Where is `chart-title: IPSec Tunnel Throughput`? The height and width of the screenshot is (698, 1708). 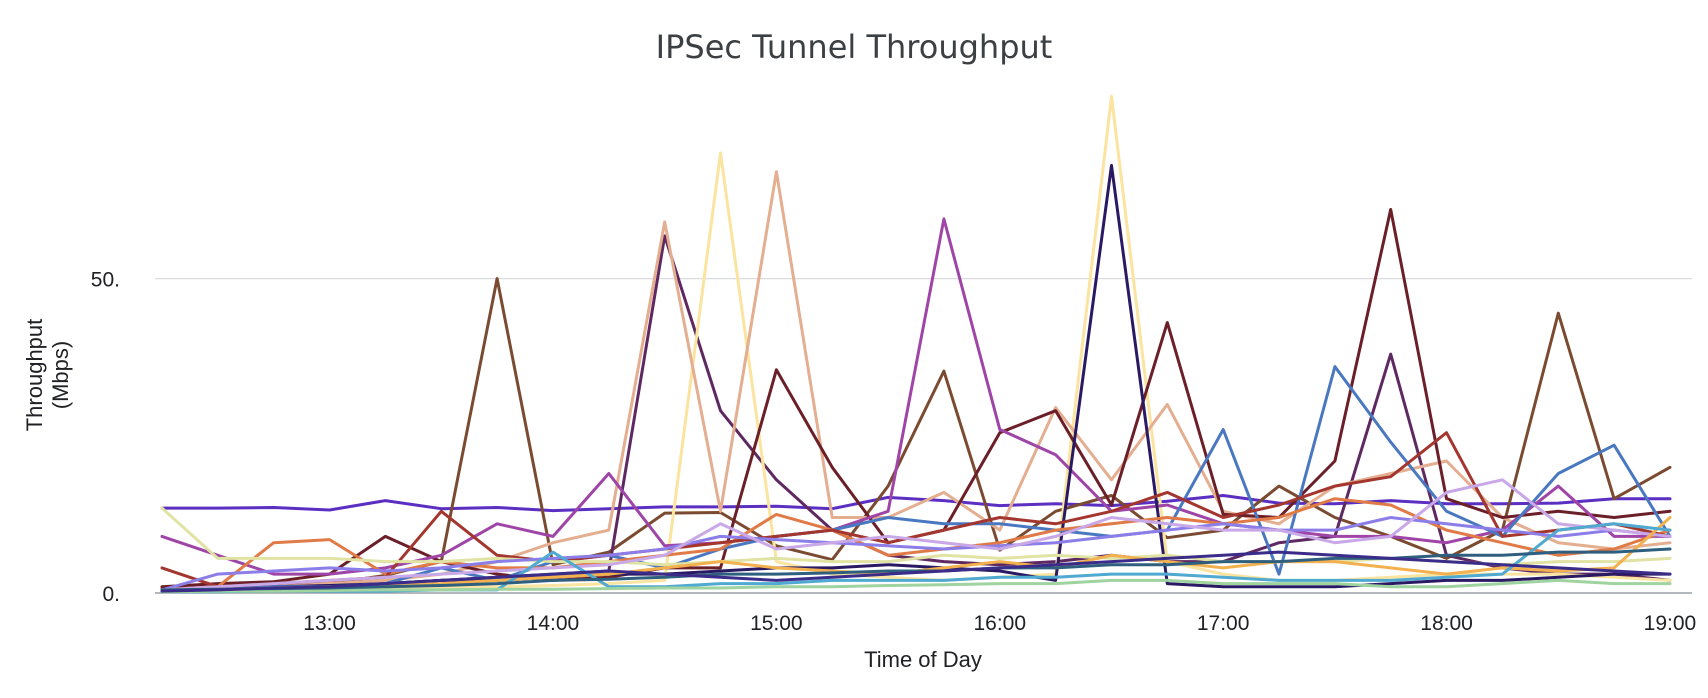
chart-title: IPSec Tunnel Throughput is located at coordinates (854, 47).